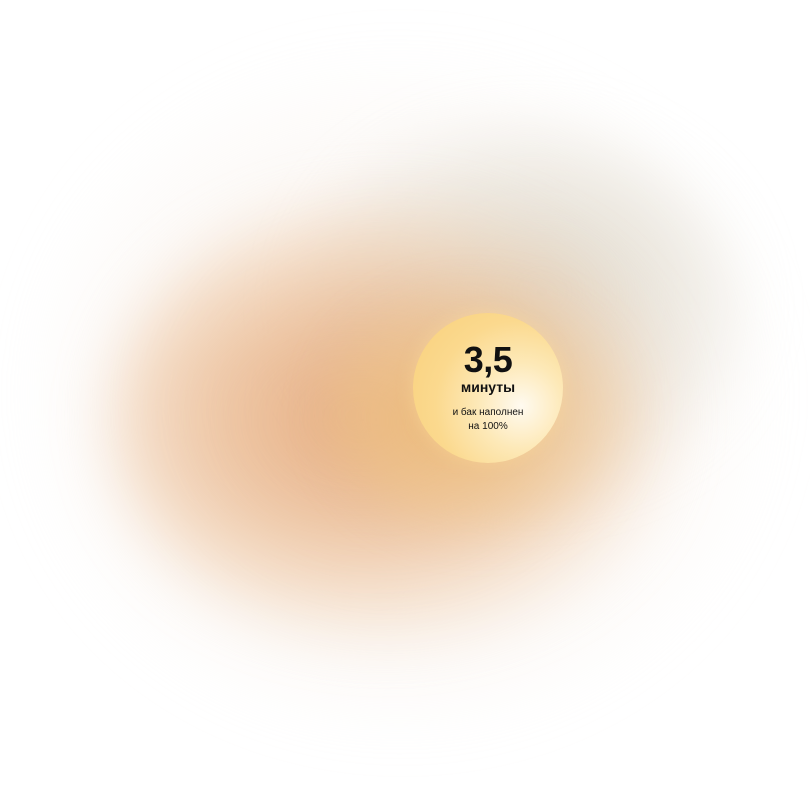 The image size is (810, 789). What do you see at coordinates (488, 359) in the screenshot?
I see `badge-value: 3,5` at bounding box center [488, 359].